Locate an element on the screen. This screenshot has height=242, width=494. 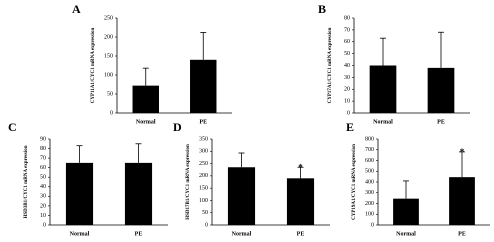
panel-letter: C is located at coordinates (12, 127).